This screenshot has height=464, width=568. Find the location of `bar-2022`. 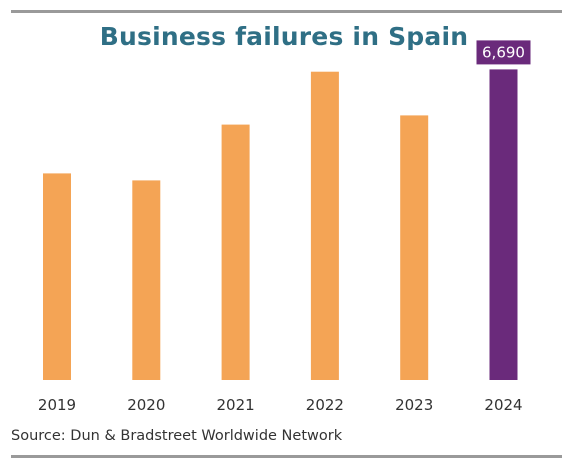

bar-2022 is located at coordinates (324, 225).